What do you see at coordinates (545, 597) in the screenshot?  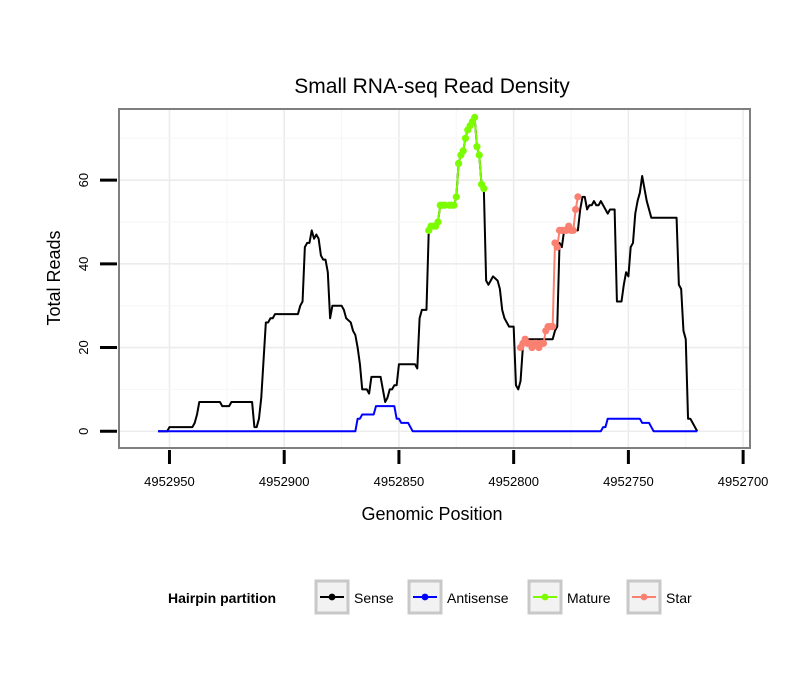 I see `legend-key-point-mature` at bounding box center [545, 597].